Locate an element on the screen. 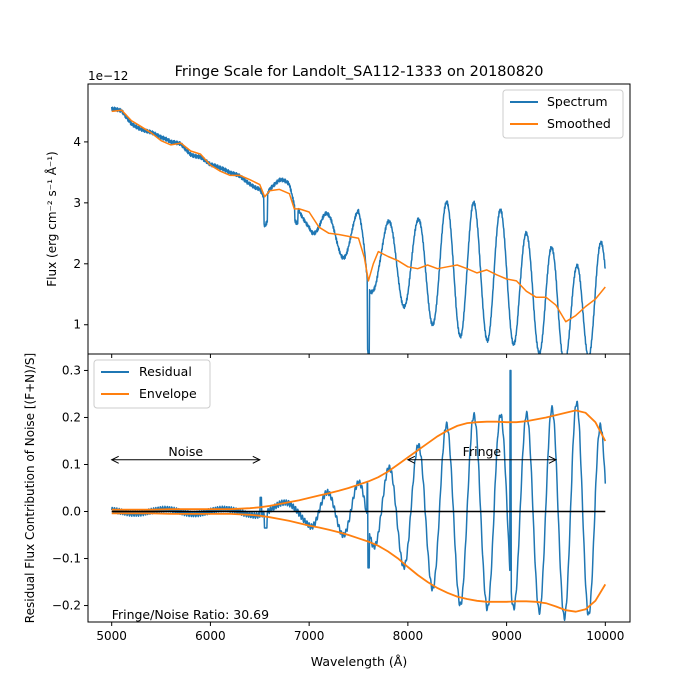 Image resolution: width=700 pixels, height=700 pixels. flux-y-axis-label: Flux (erg cm⁻² s⁻¹ Å⁻¹) is located at coordinates (51, 218).